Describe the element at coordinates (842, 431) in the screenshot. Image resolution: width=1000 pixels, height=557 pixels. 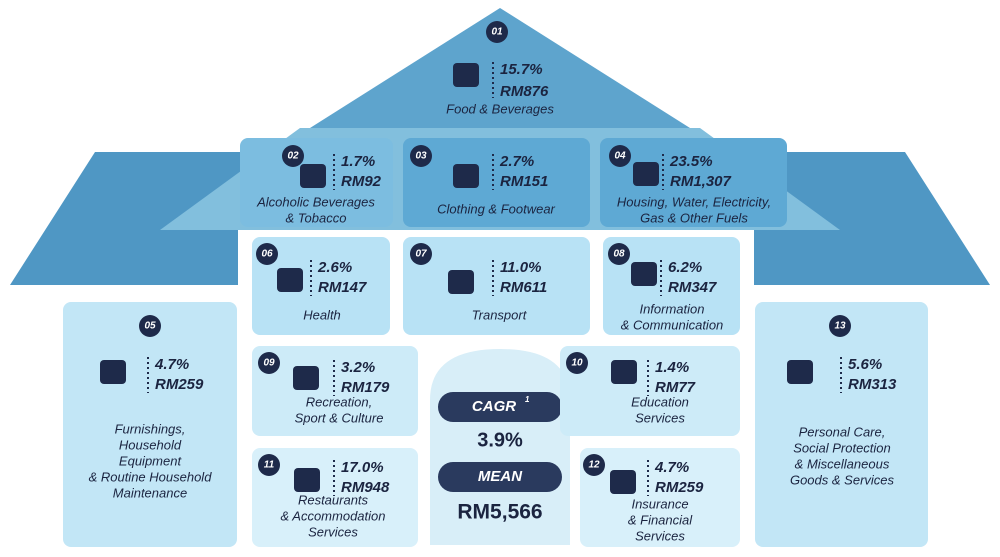
I see `category-label: Personal Care,` at that location.